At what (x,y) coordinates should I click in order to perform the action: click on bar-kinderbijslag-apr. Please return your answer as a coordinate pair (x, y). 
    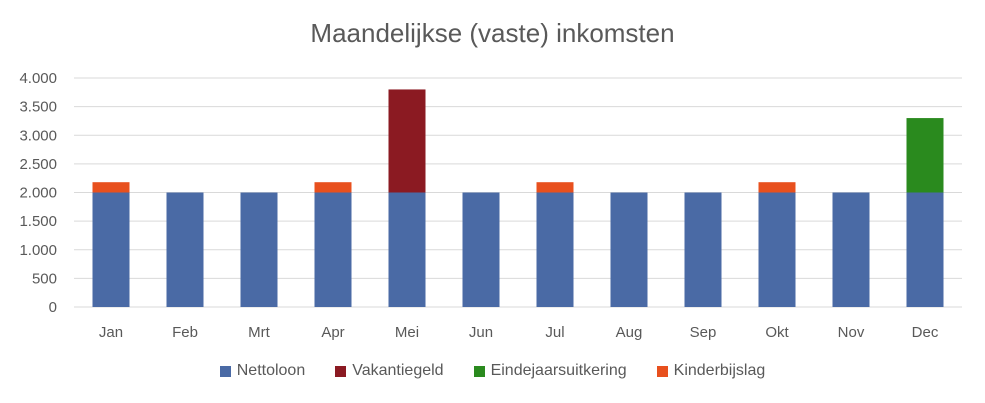
    Looking at the image, I should click on (333, 187).